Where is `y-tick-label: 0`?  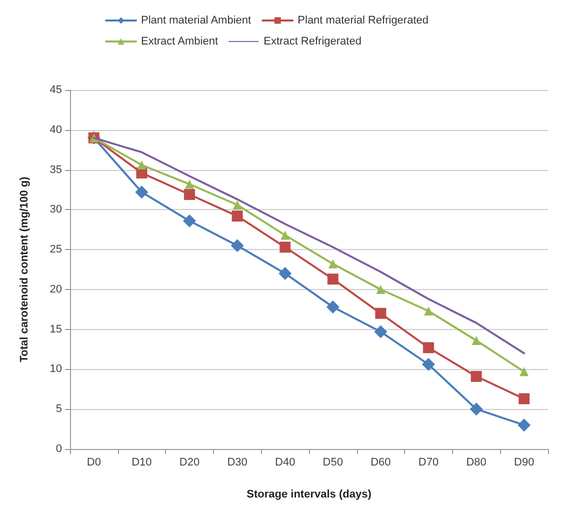 y-tick-label: 0 is located at coordinates (59, 449).